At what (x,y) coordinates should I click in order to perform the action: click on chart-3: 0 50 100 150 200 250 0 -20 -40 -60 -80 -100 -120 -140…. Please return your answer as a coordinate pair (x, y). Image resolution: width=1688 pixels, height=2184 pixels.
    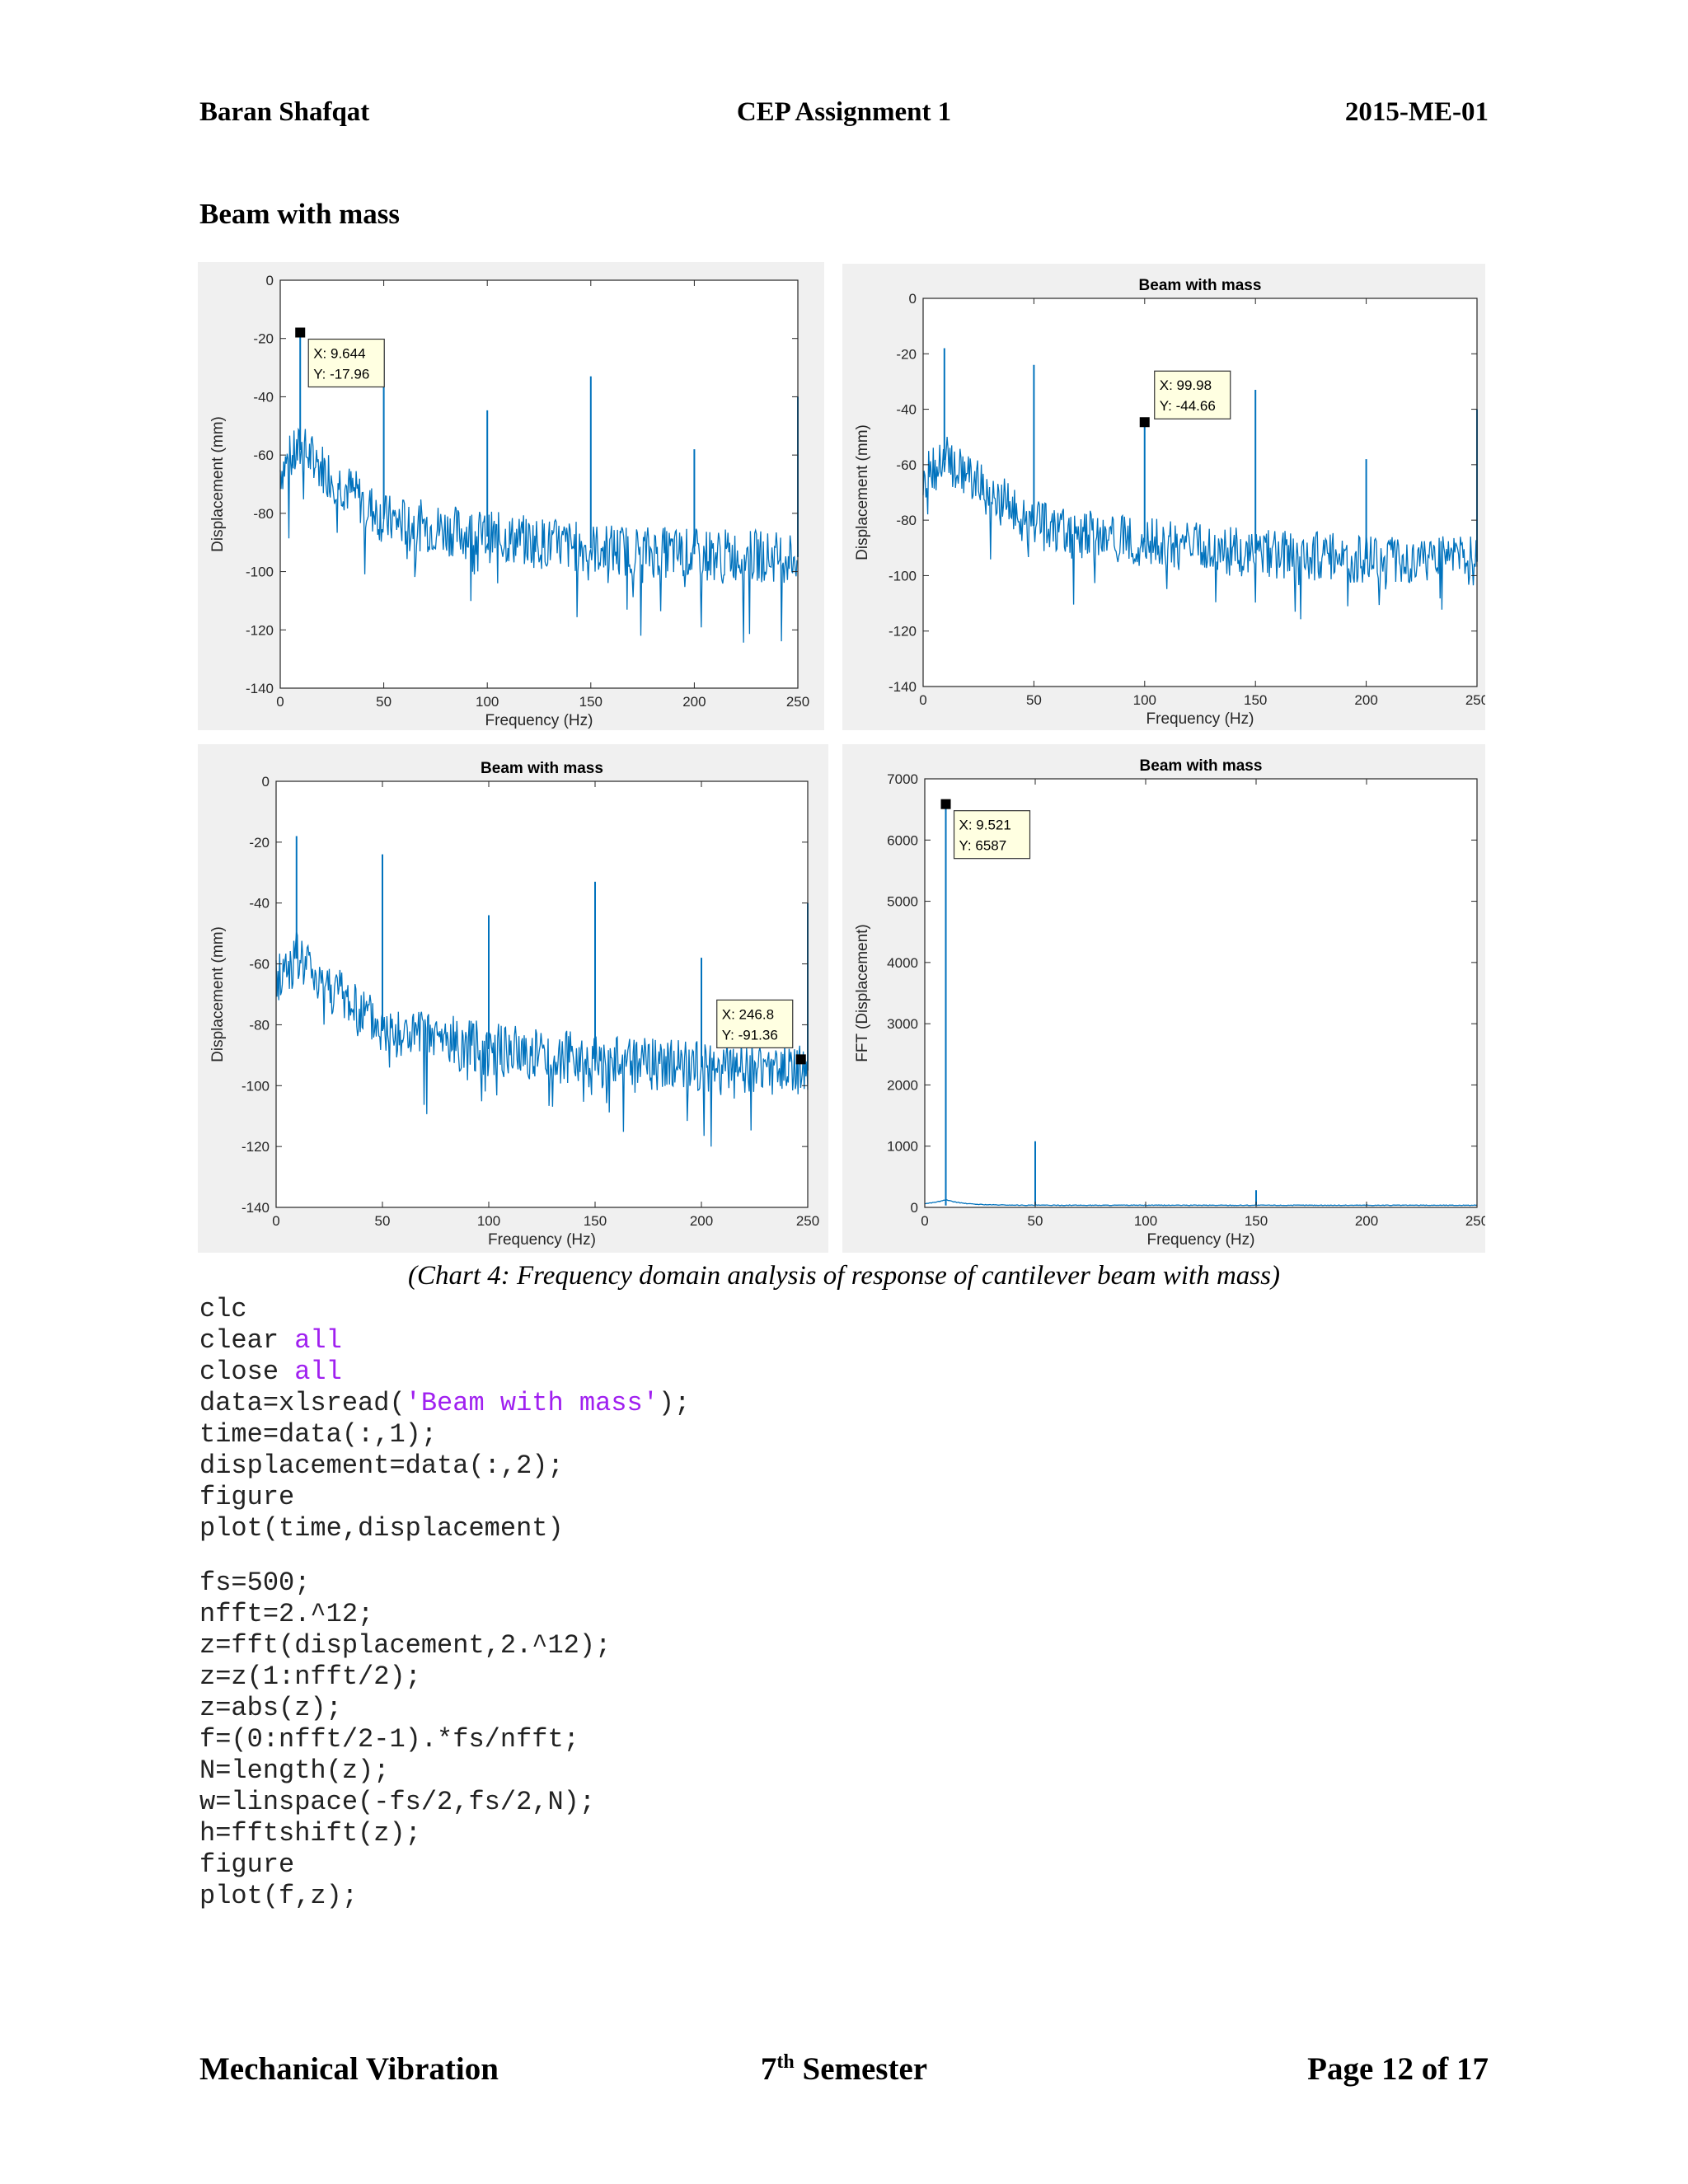
    Looking at the image, I should click on (514, 1004).